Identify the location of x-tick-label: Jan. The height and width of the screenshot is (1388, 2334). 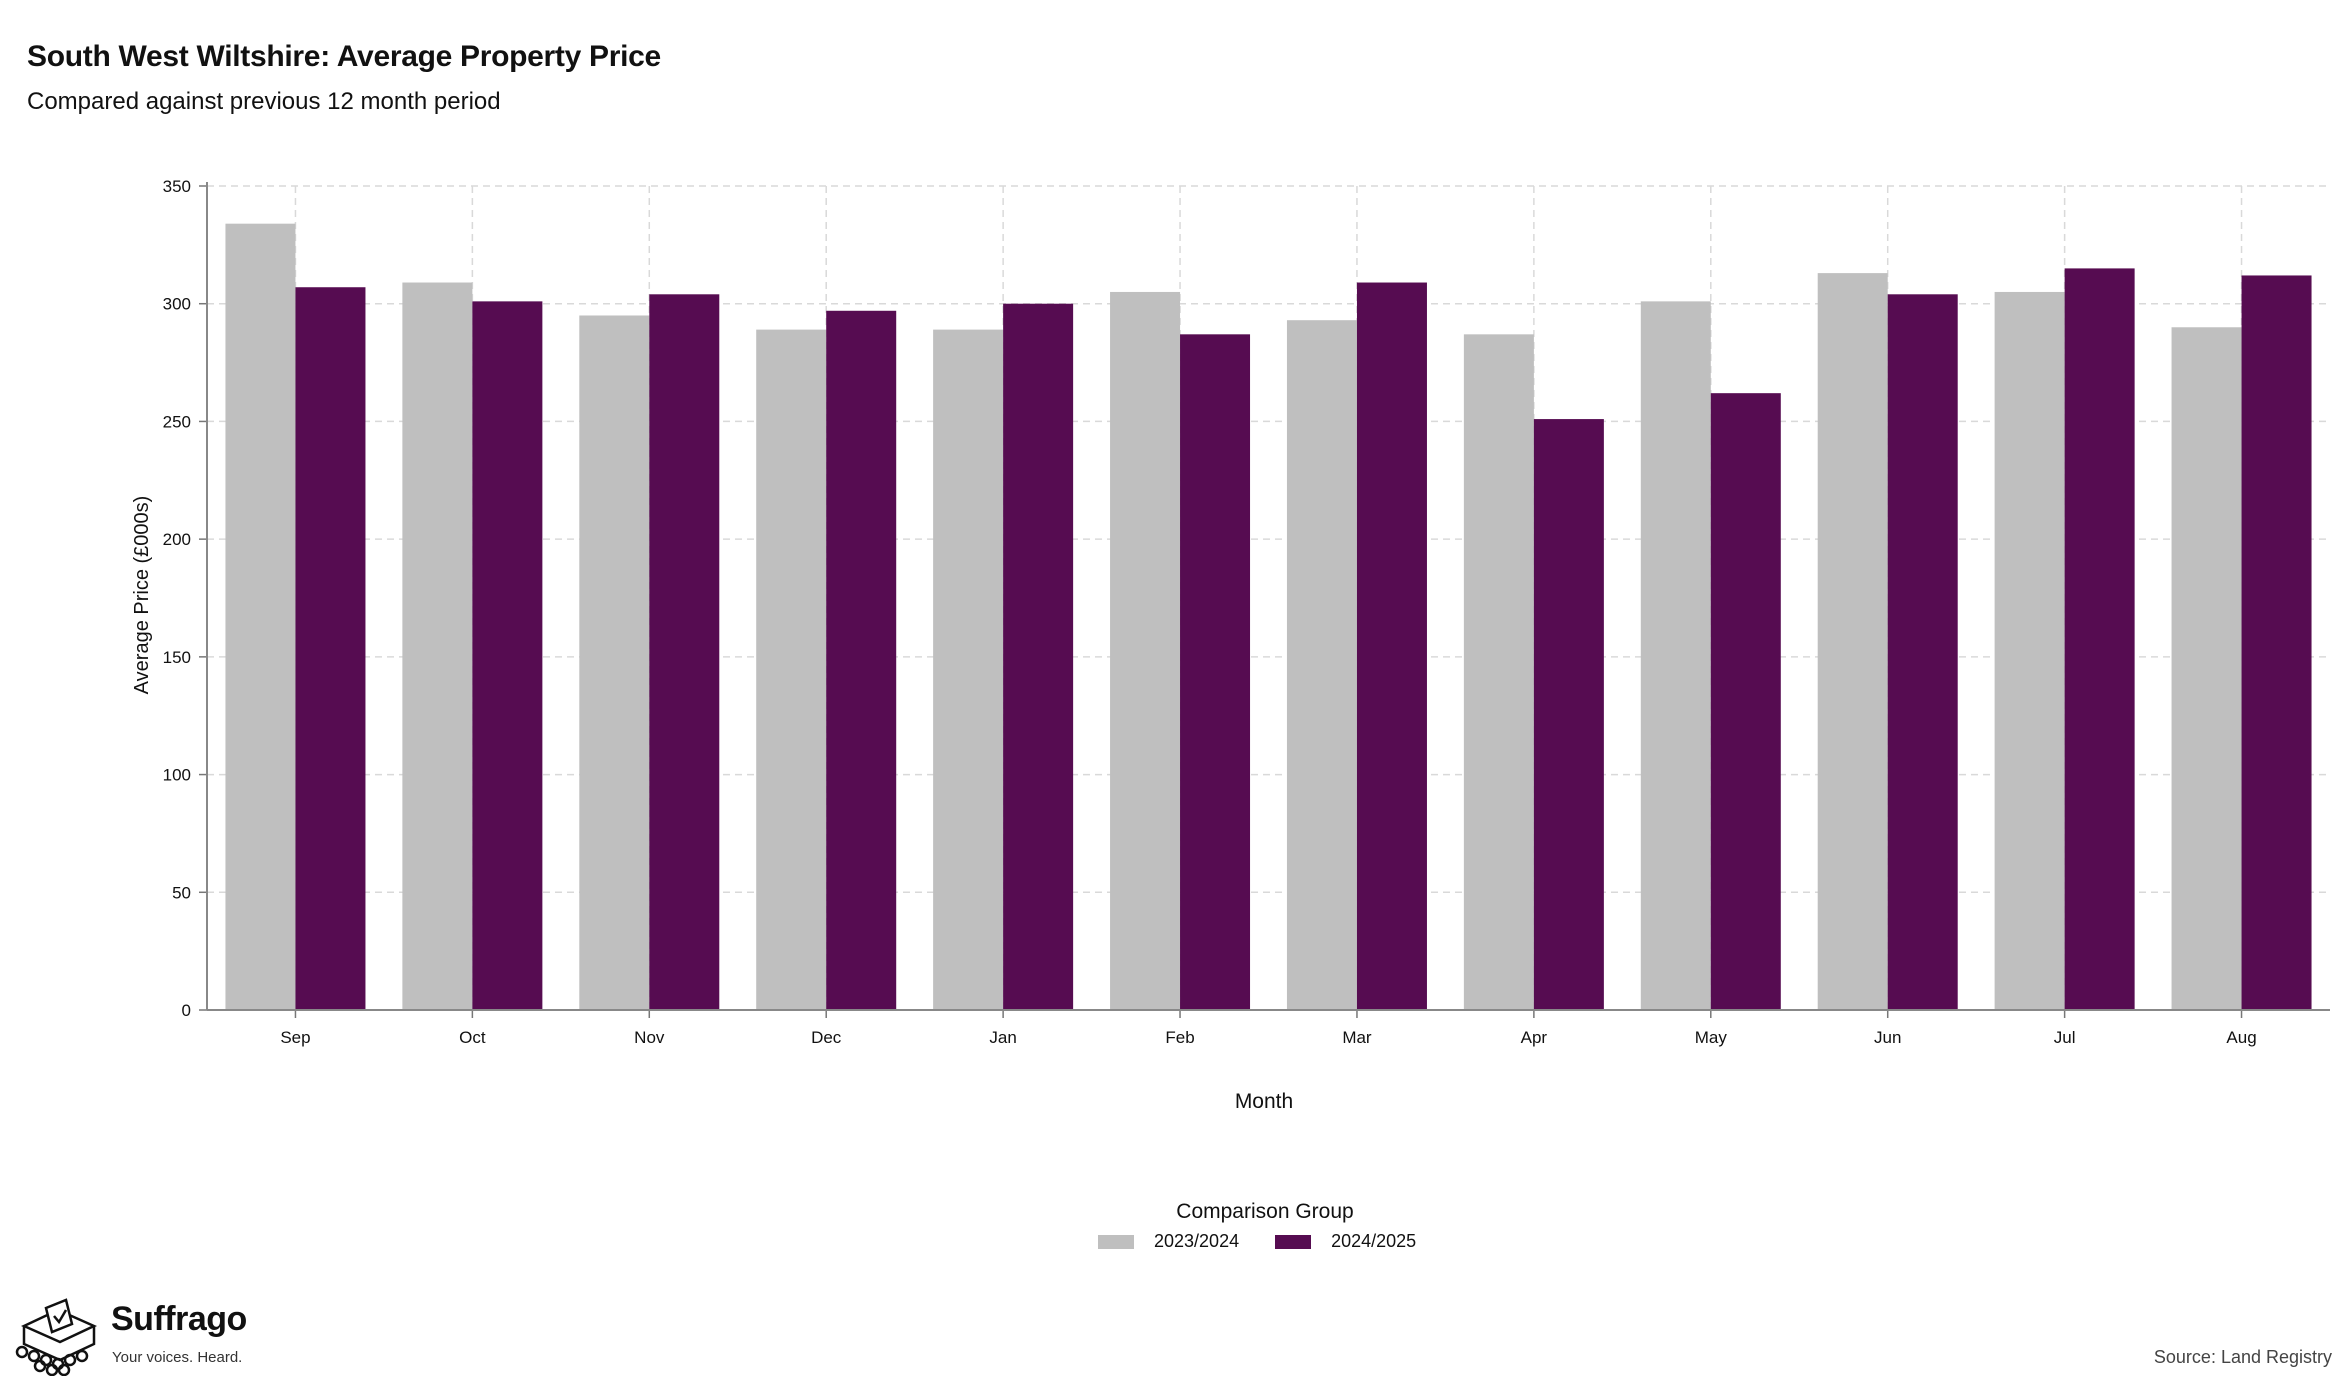
(1002, 1037).